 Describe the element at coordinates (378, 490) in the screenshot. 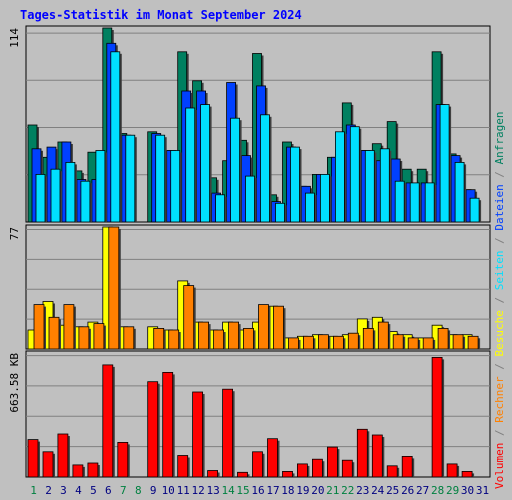

I see `x-tick-label: 24` at that location.